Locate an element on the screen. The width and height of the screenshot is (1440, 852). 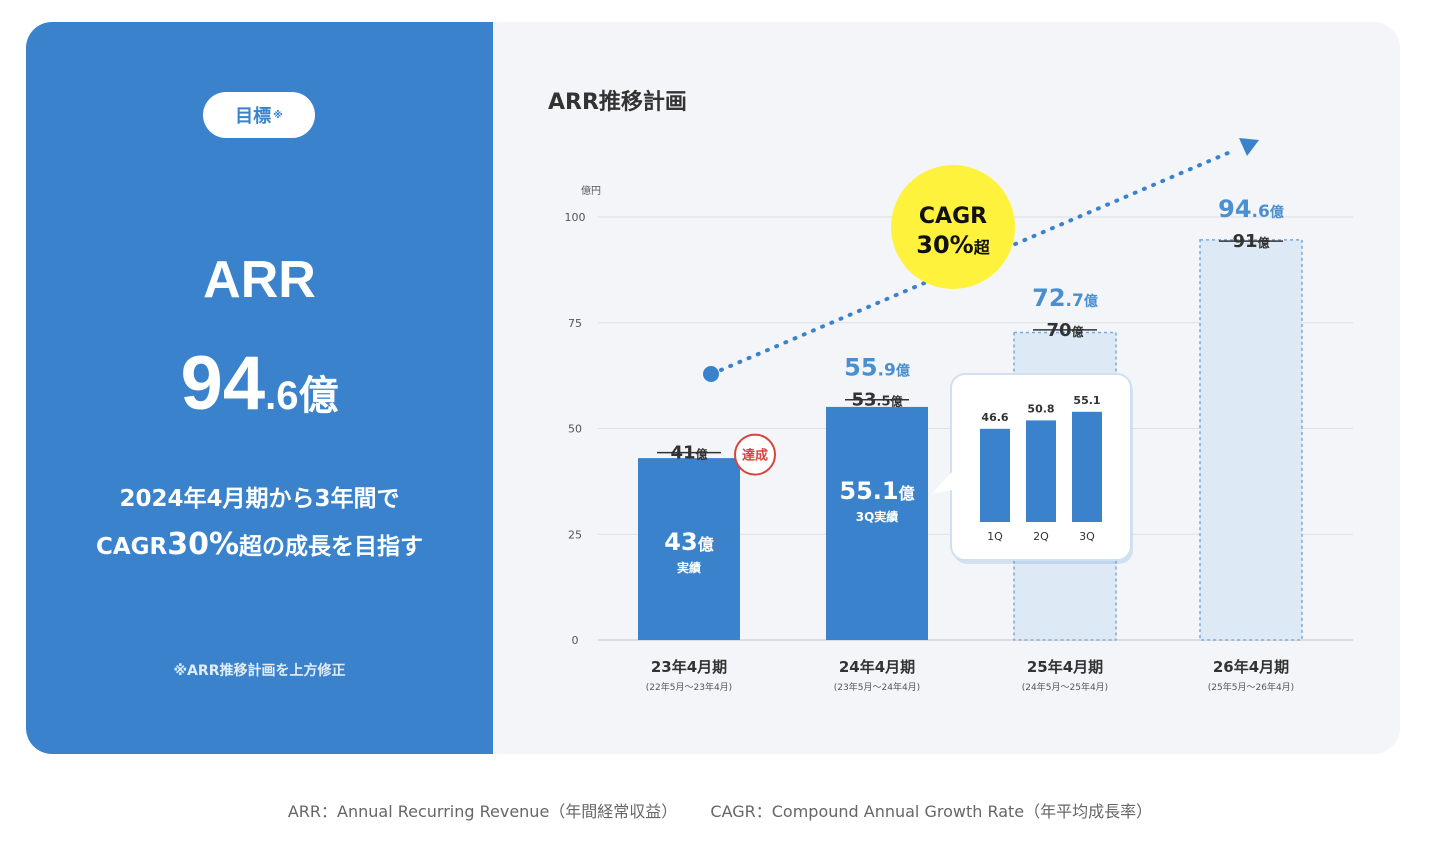
metric-value-unit: 億 is located at coordinates (318, 396).